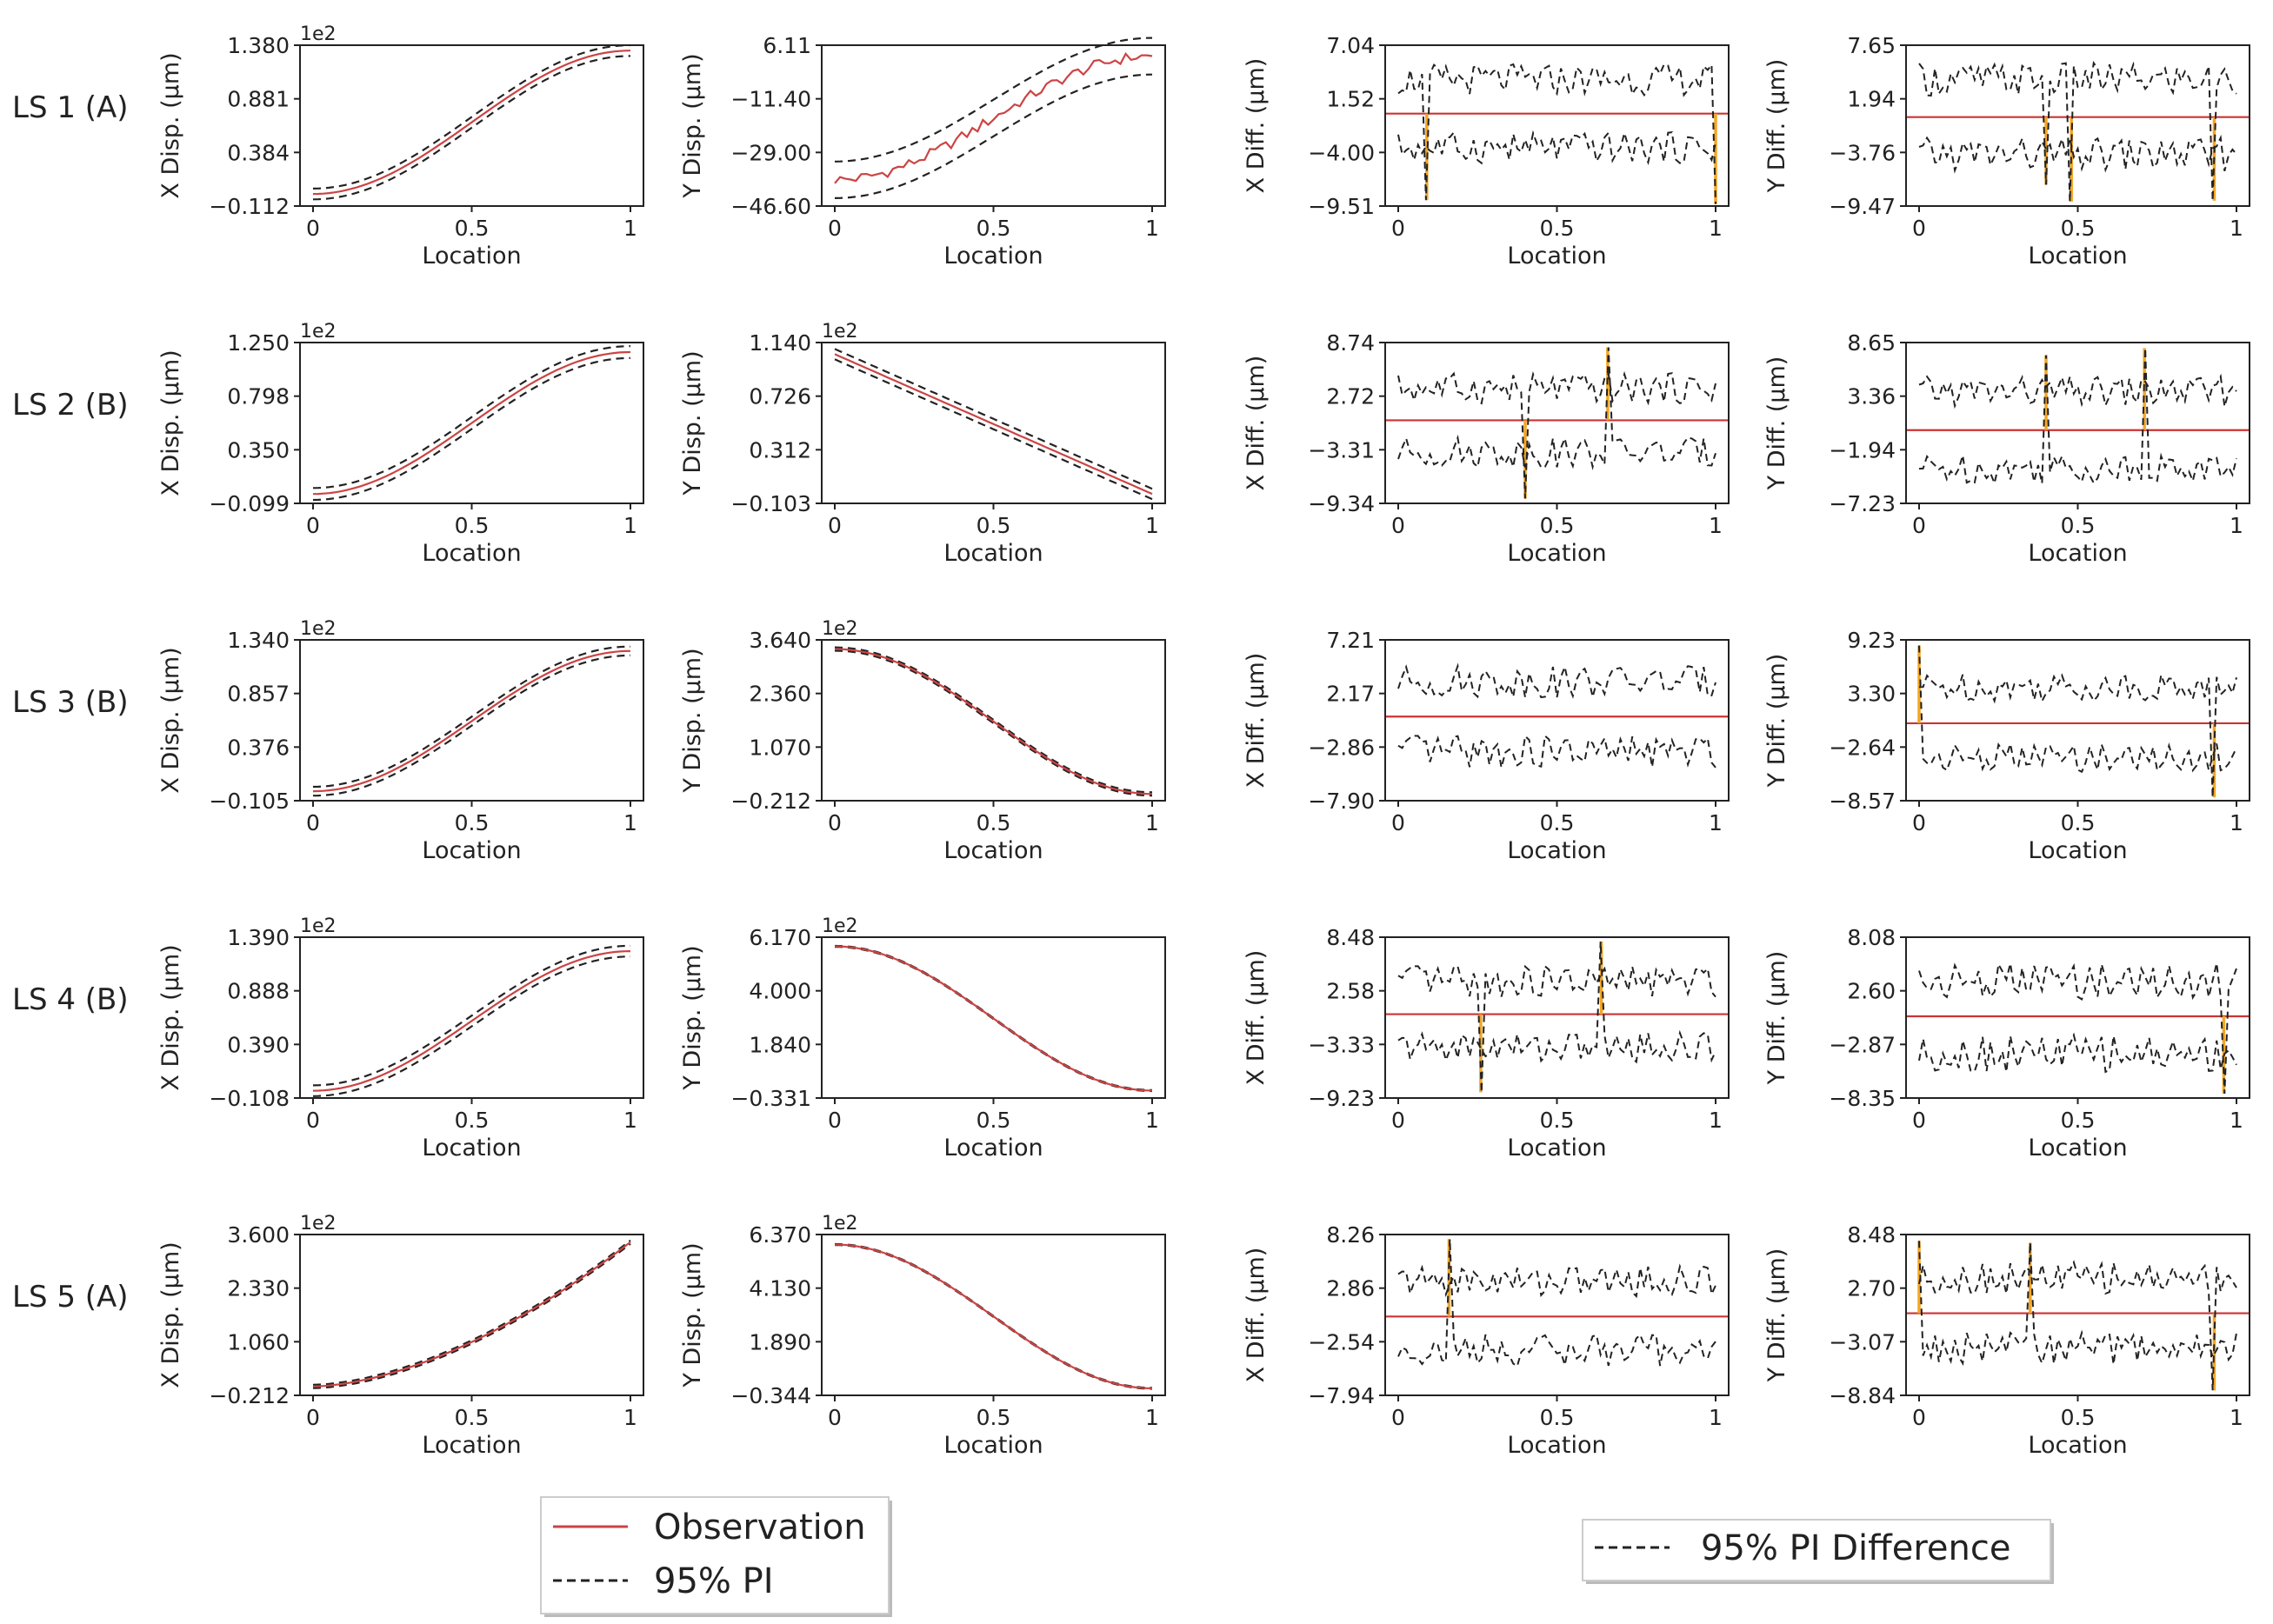  I want to click on legend-pi-label: 95% PI, so click(714, 1581).